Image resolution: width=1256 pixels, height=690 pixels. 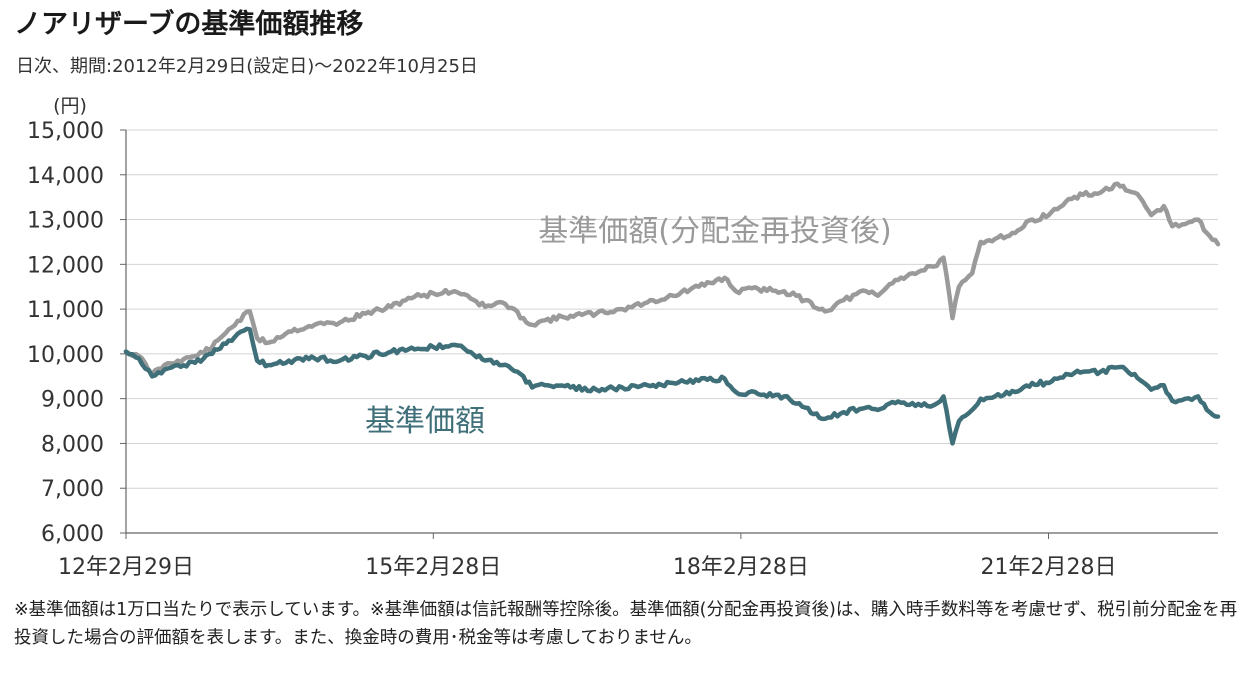 I want to click on x-tick-label: 21年2月28日, so click(x=1048, y=567).